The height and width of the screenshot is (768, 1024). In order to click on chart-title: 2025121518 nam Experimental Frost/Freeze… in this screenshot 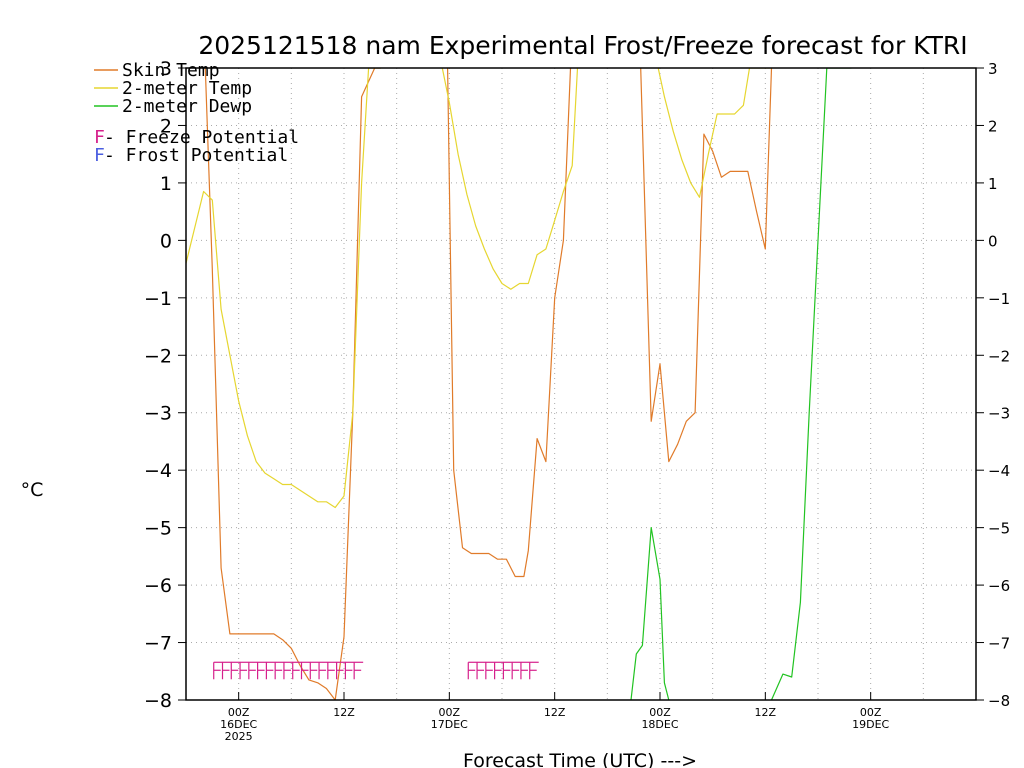, I will do `click(582, 45)`.